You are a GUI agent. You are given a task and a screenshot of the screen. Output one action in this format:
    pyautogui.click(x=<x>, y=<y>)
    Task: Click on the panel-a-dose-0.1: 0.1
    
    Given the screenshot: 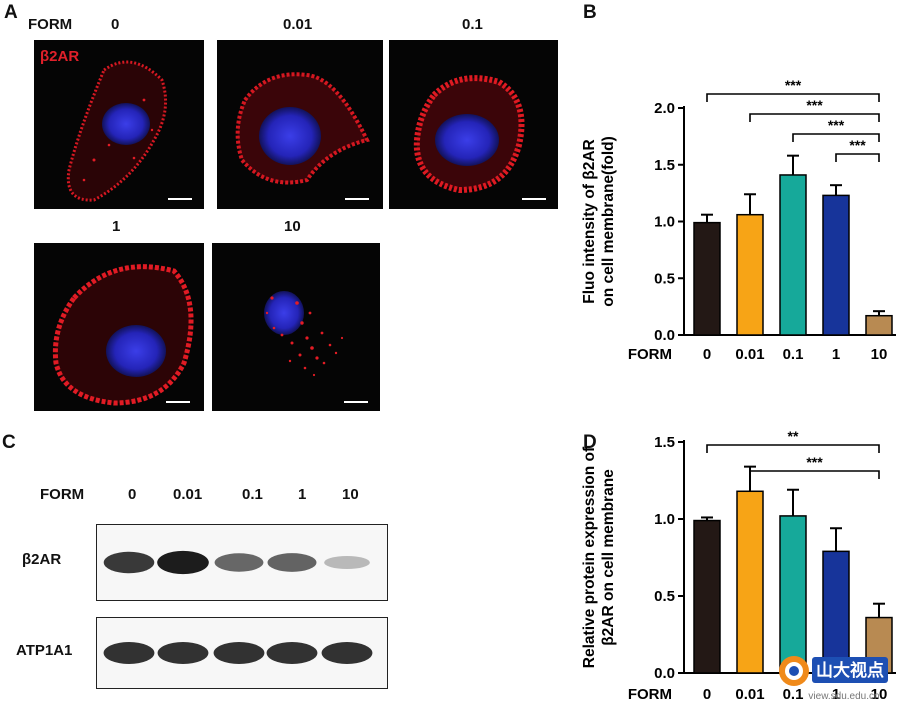 What is the action you would take?
    pyautogui.click(x=472, y=24)
    